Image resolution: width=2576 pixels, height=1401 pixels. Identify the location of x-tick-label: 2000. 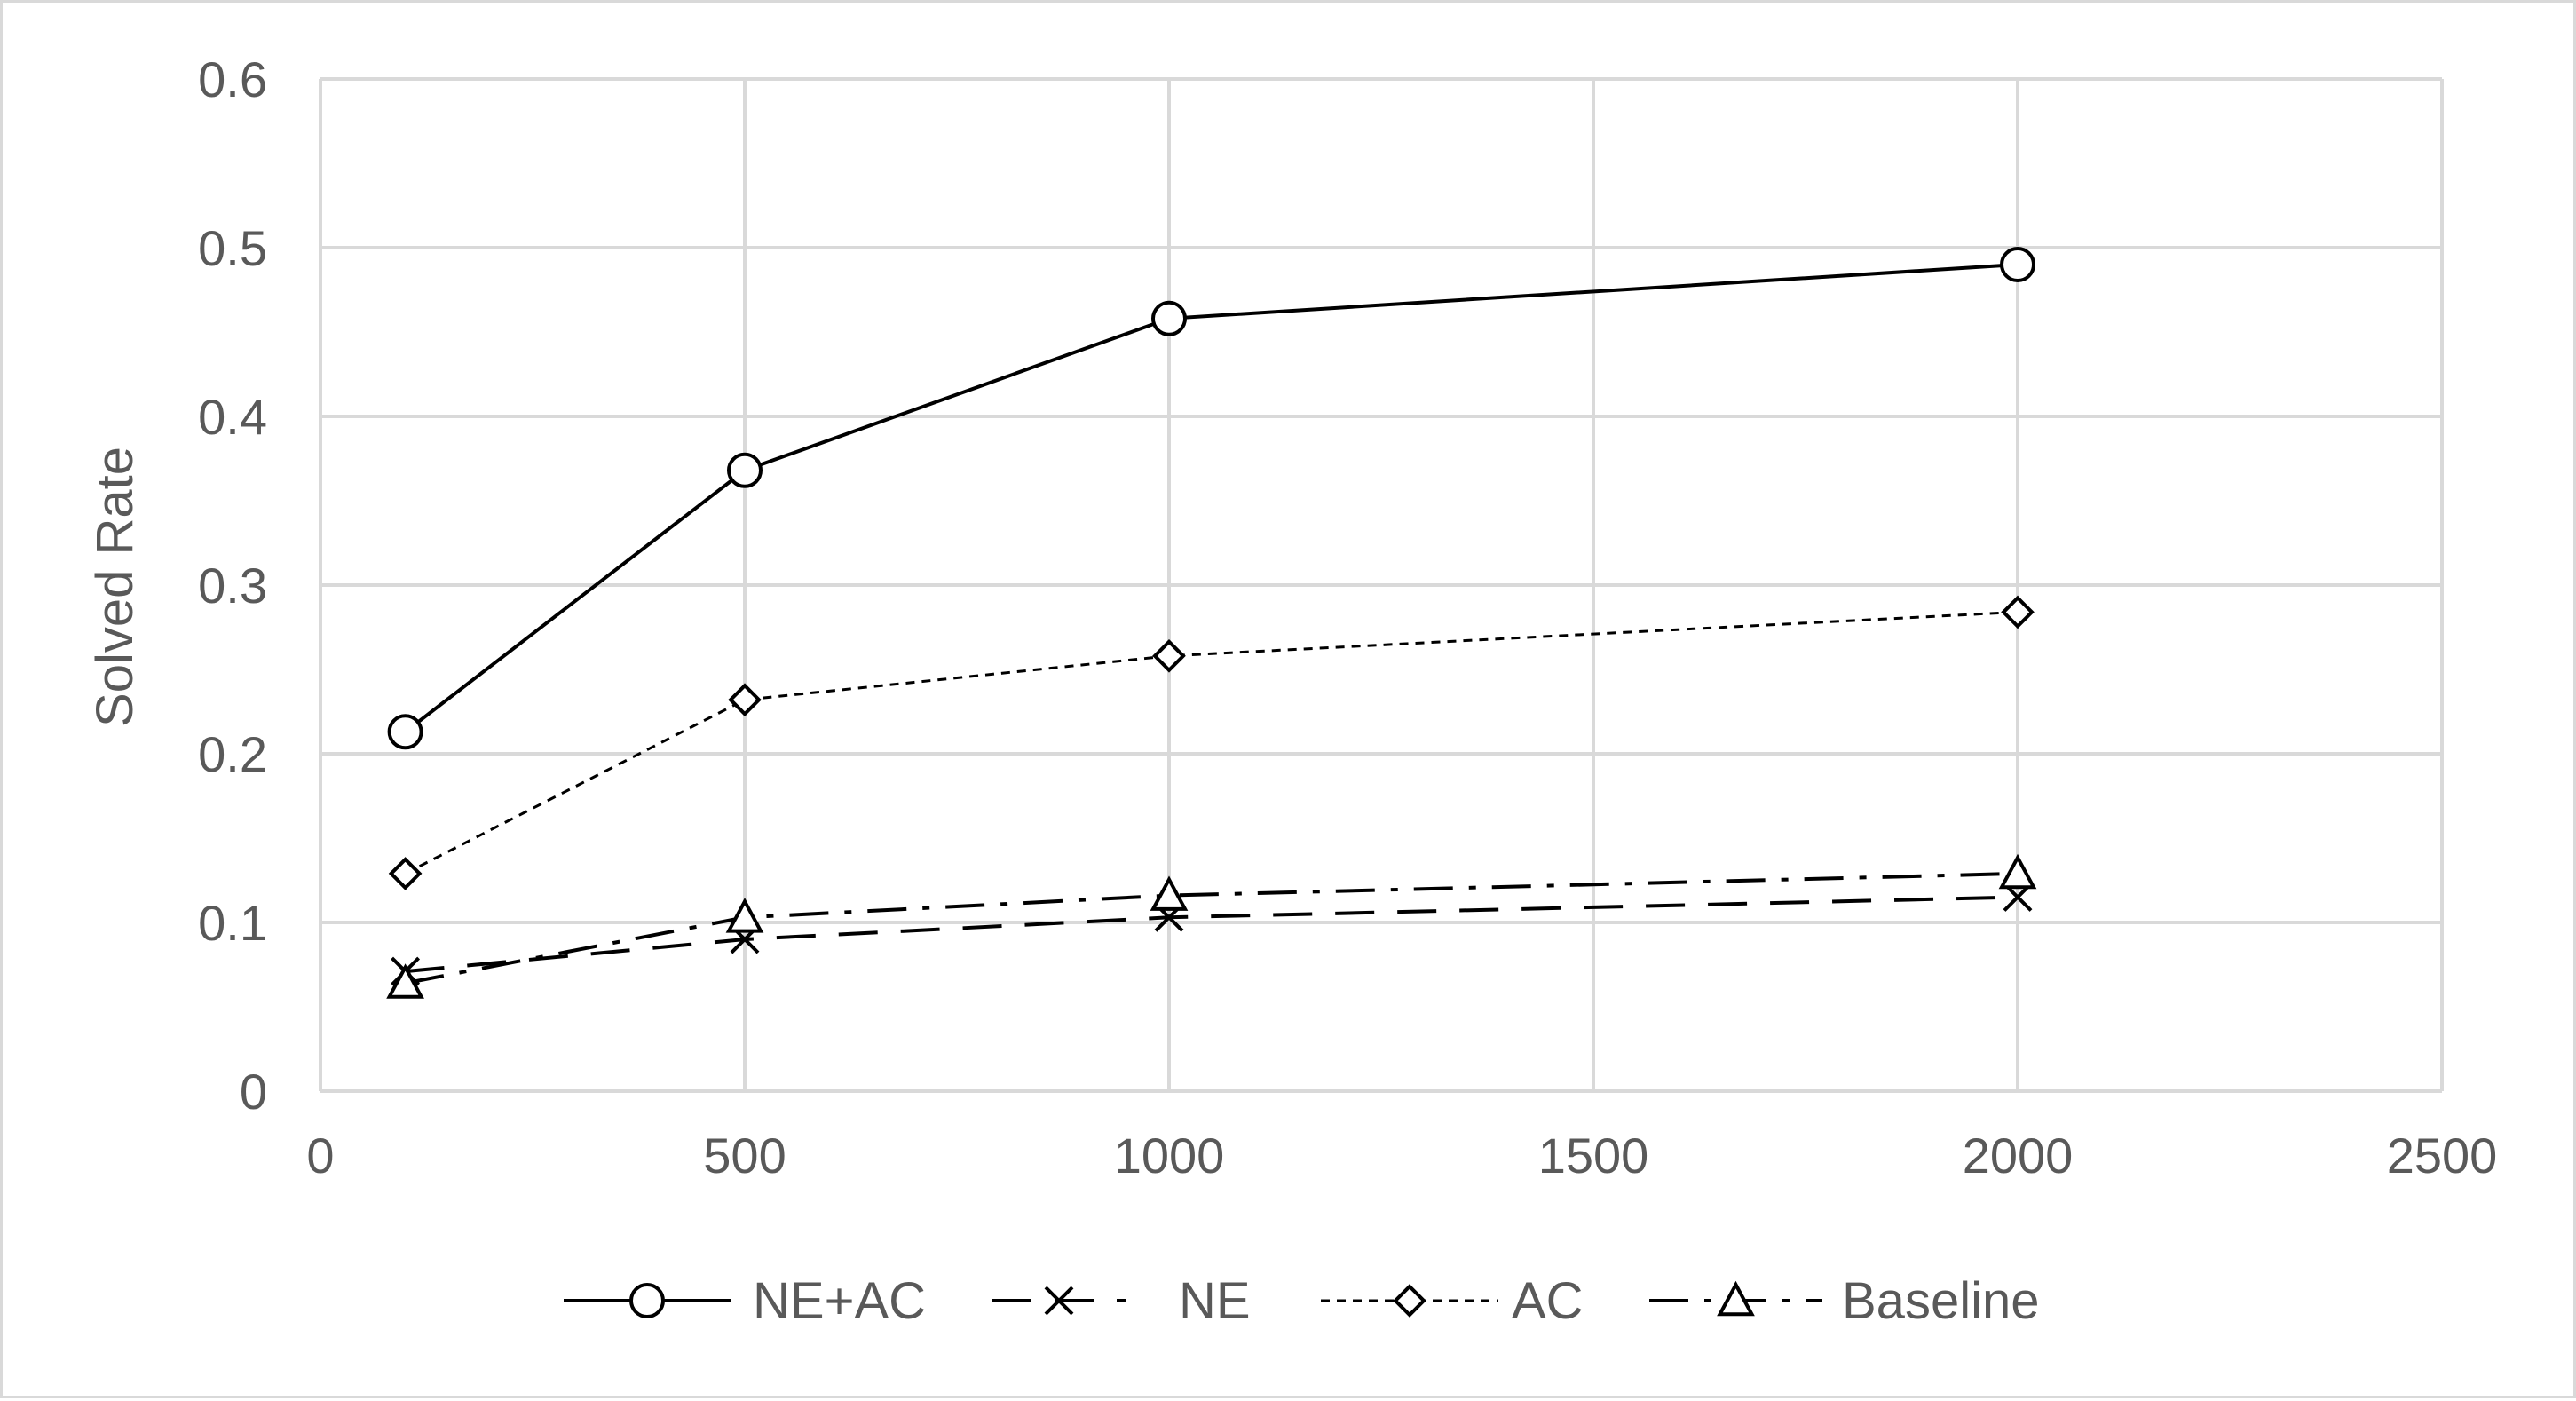
(2018, 1155).